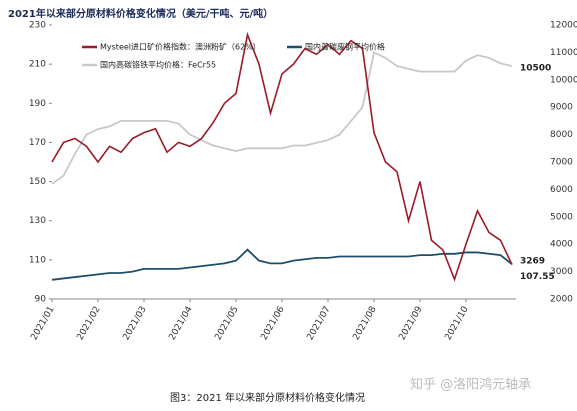 The width and height of the screenshot is (577, 411). What do you see at coordinates (42, 323) in the screenshot?
I see `x-tick-label: 2021/01` at bounding box center [42, 323].